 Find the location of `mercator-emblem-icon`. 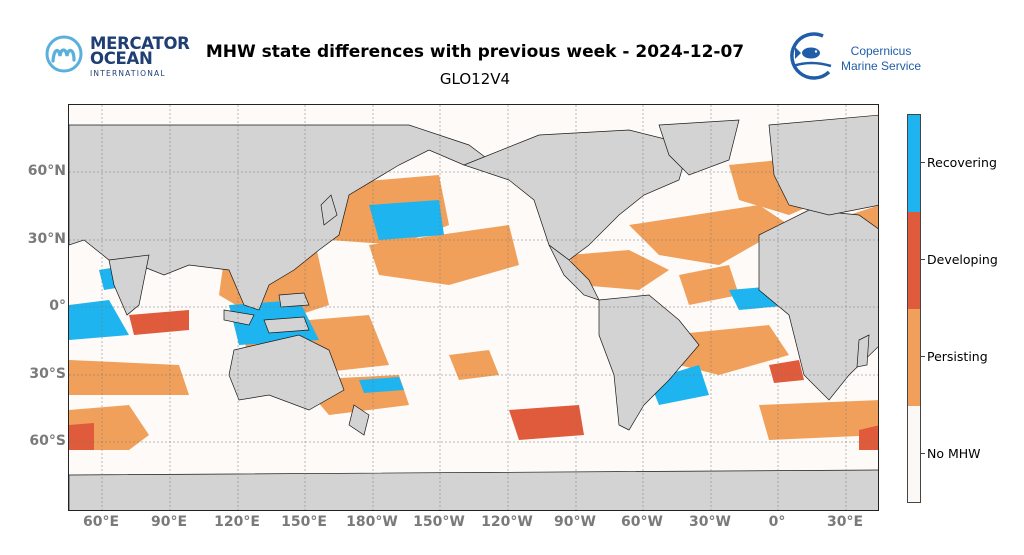

mercator-emblem-icon is located at coordinates (64, 54).